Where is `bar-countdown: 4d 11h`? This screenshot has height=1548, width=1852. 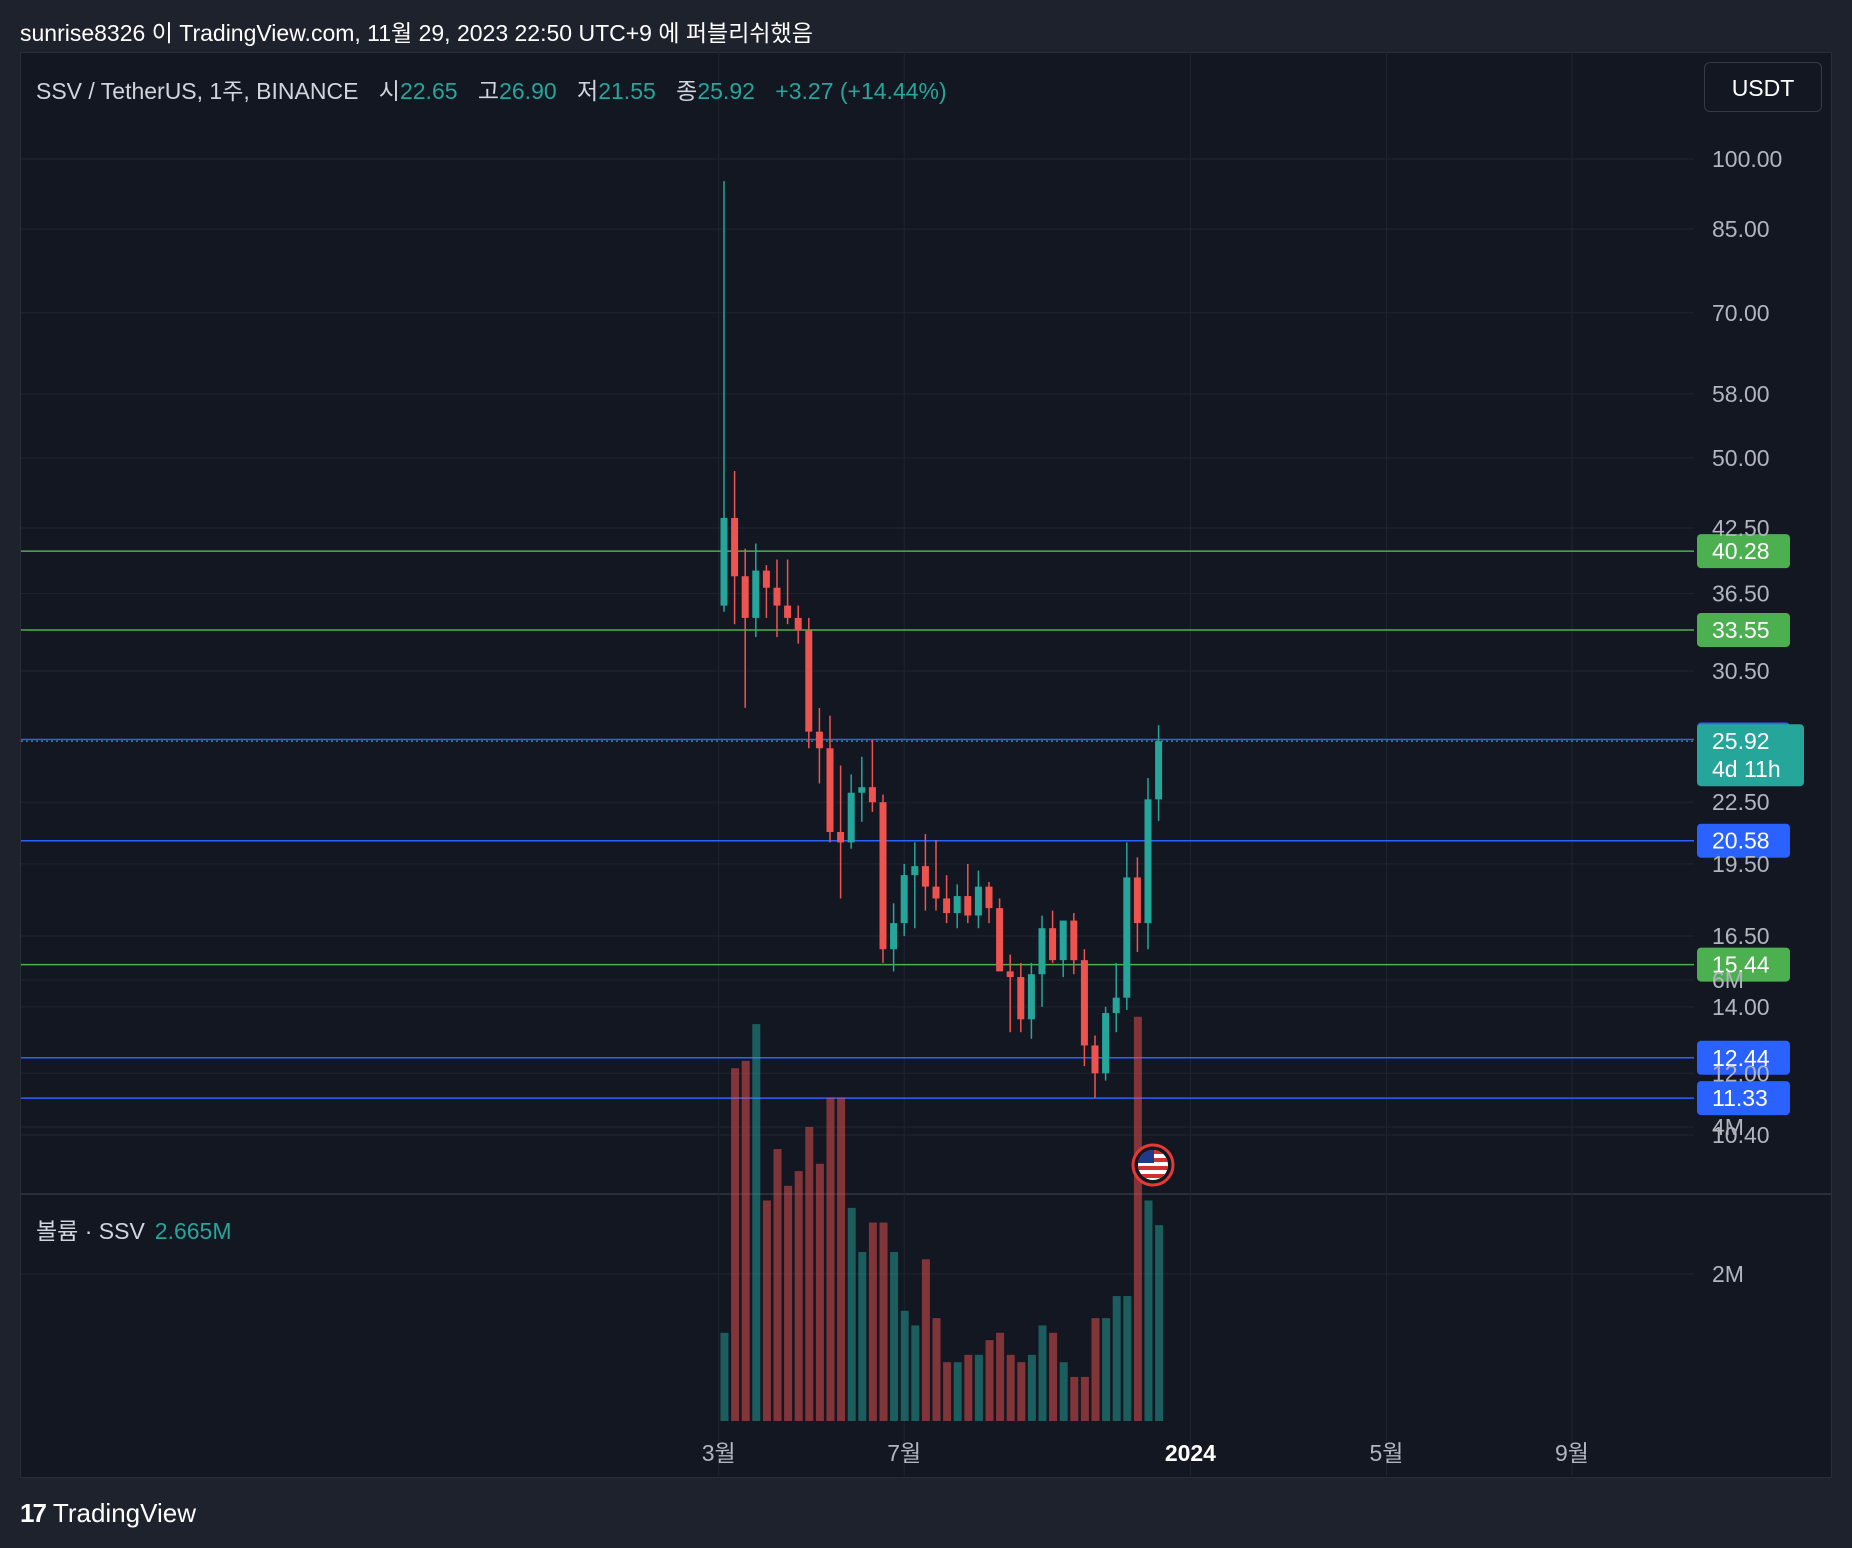
bar-countdown: 4d 11h is located at coordinates (1746, 769).